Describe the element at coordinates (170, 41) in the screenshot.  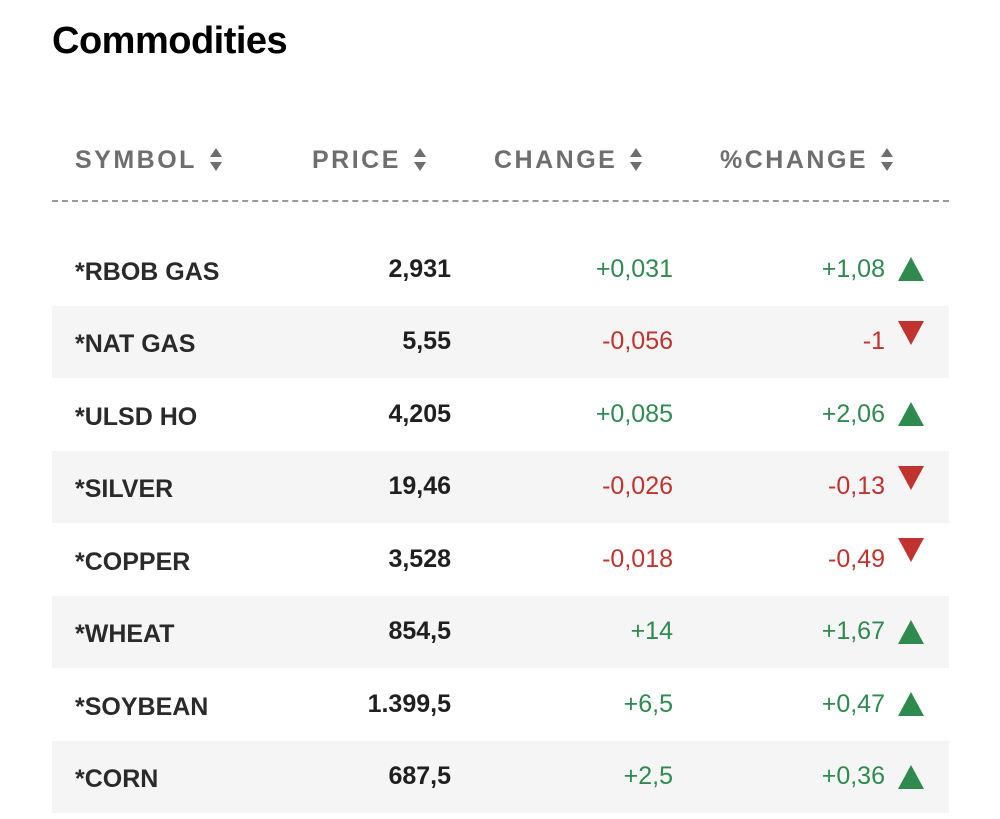
I see `page-title: Commodities` at that location.